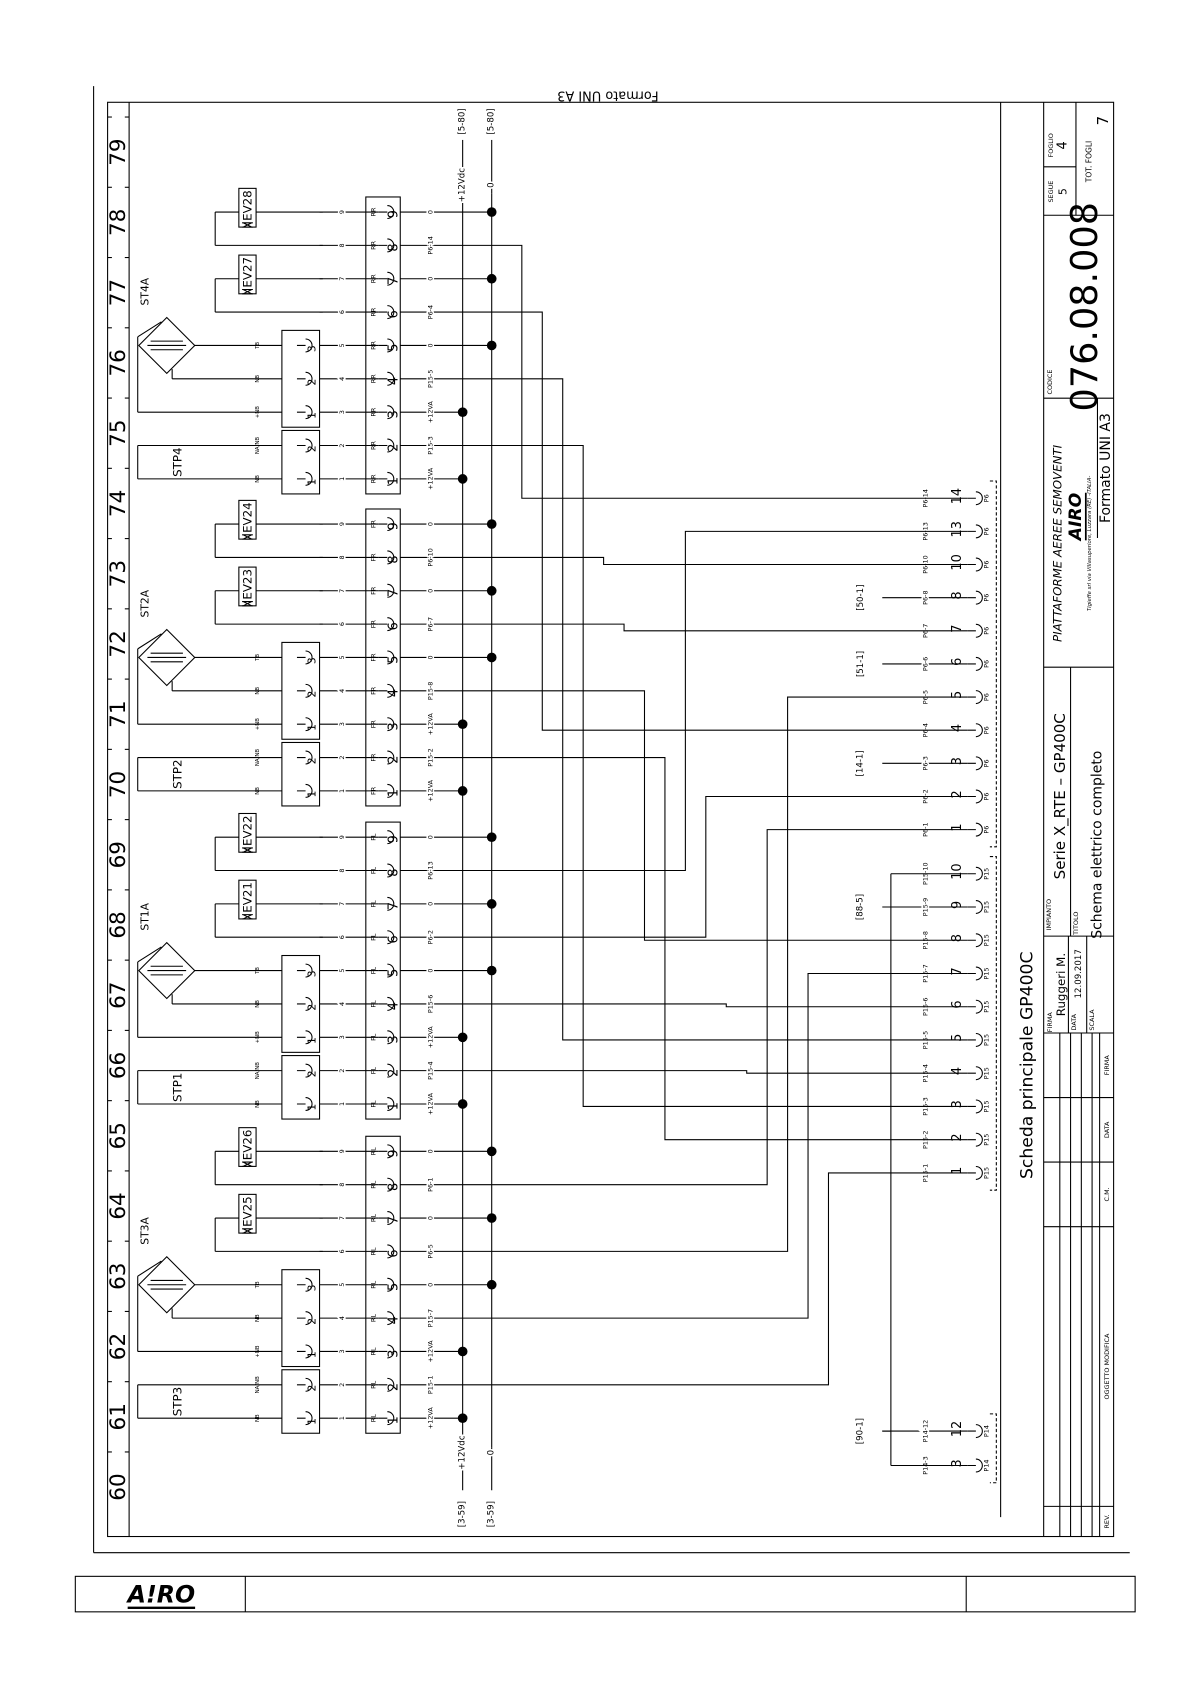 Image resolution: width=1190 pixels, height=1684 pixels. Describe the element at coordinates (987, 1431) in the screenshot. I see `connector-name: P14` at that location.